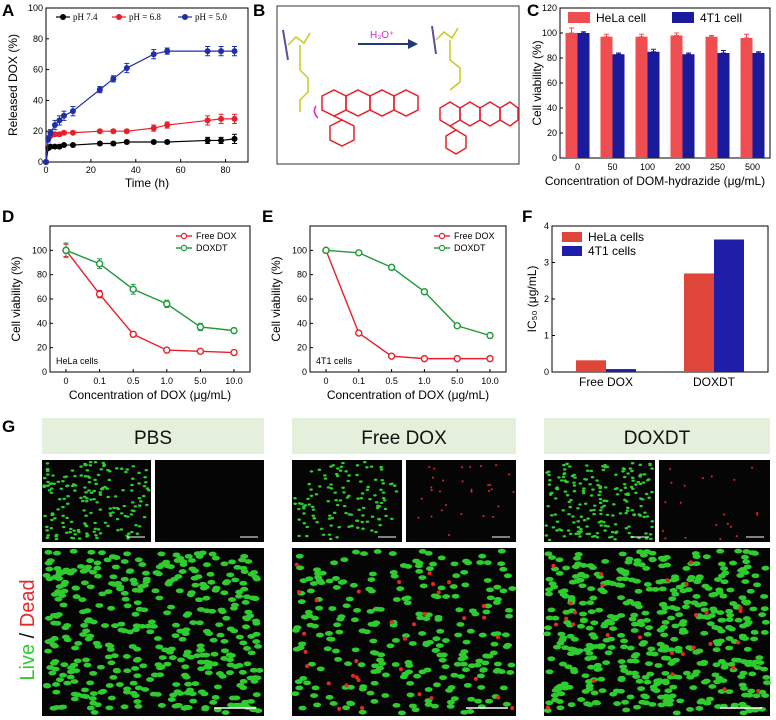  What do you see at coordinates (470, 248) in the screenshot?
I see `legend-label: DOXDT` at bounding box center [470, 248].